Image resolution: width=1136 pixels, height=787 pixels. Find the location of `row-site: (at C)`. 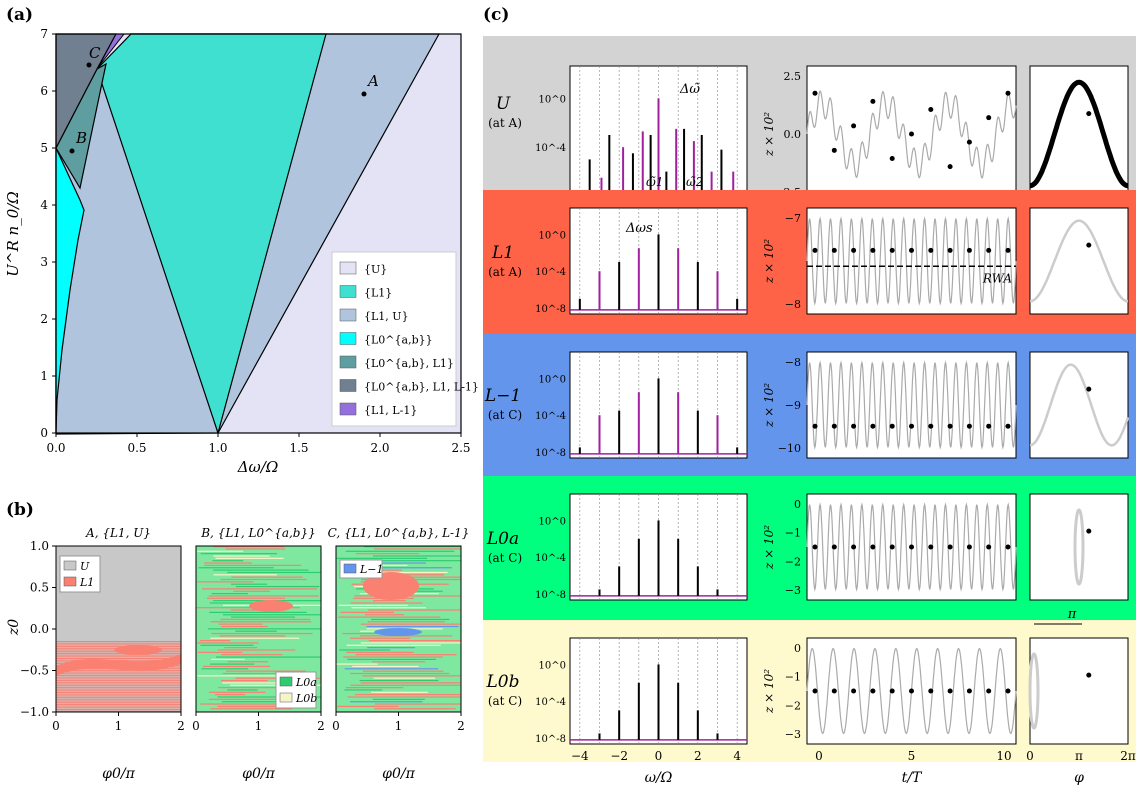

row-site: (at C) is located at coordinates (505, 701).